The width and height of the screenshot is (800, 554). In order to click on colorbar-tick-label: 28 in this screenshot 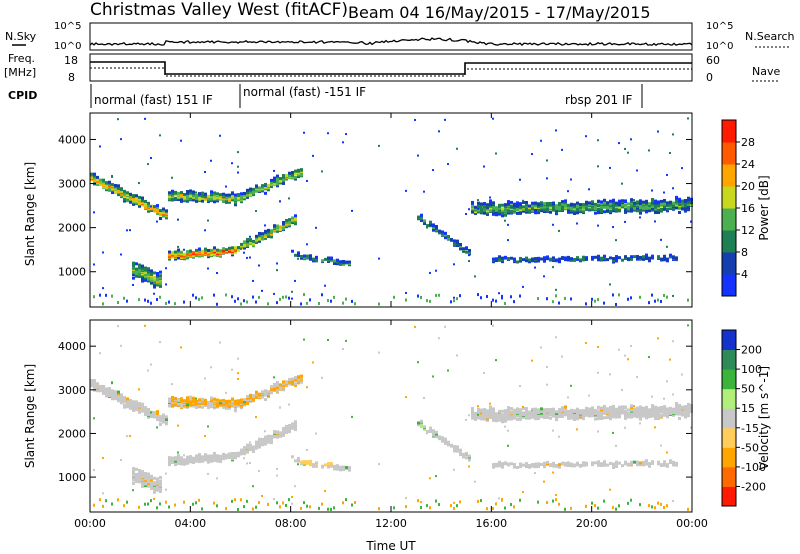, I will do `click(748, 142)`.